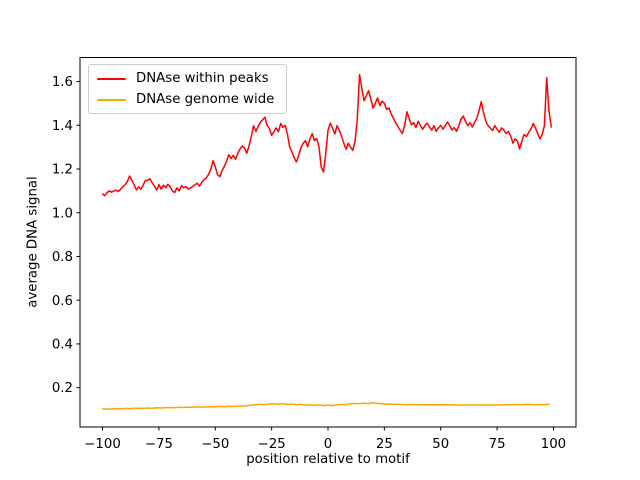 The height and width of the screenshot is (480, 640). I want to click on y-tick-label: 0.2, so click(62, 388).